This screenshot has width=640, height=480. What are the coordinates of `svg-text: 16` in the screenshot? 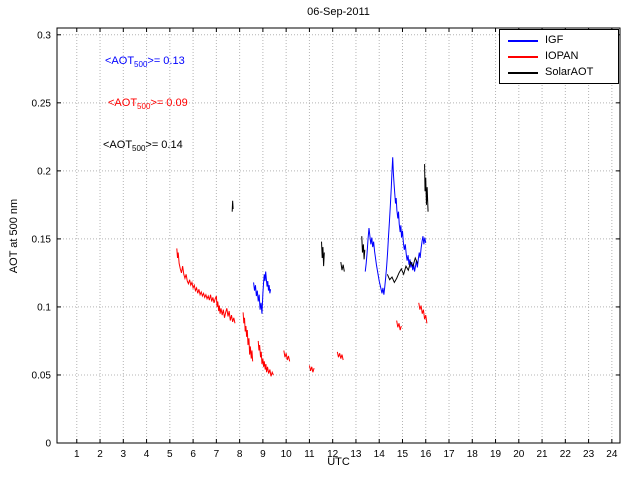 It's located at (426, 454).